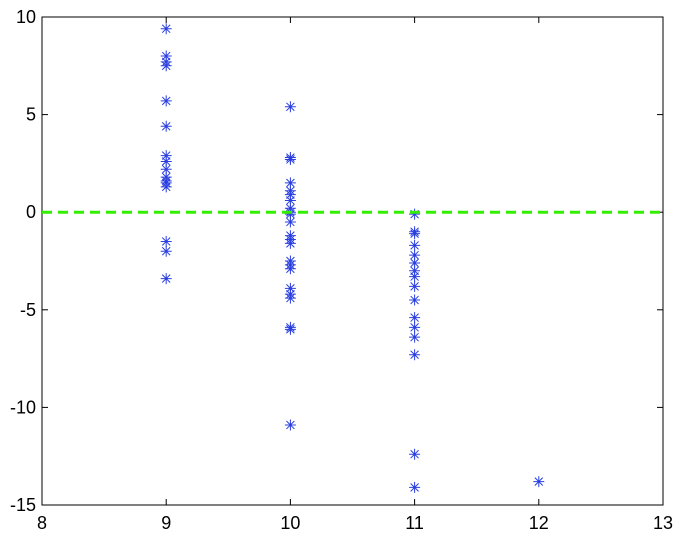 The width and height of the screenshot is (681, 537). I want to click on y-tick-label: 0, so click(31, 212).